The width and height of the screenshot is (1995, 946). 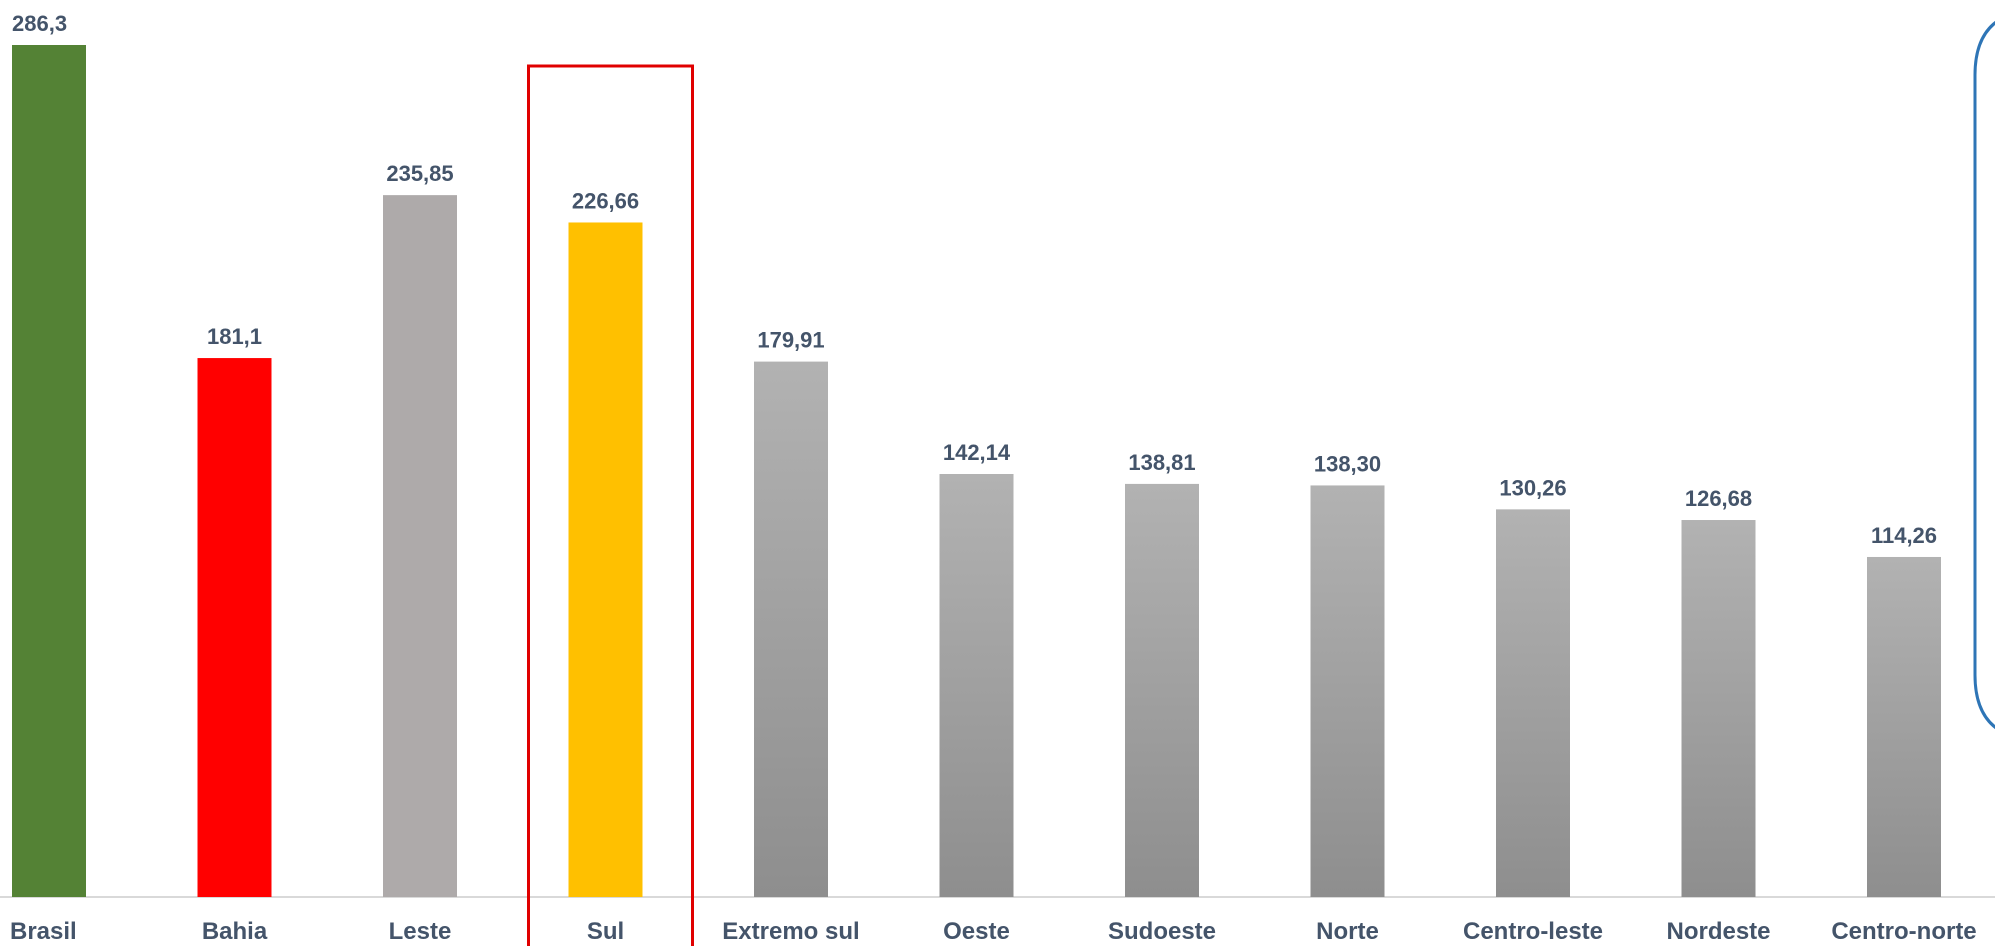 What do you see at coordinates (235, 931) in the screenshot?
I see `category-label-bahia: Bahia` at bounding box center [235, 931].